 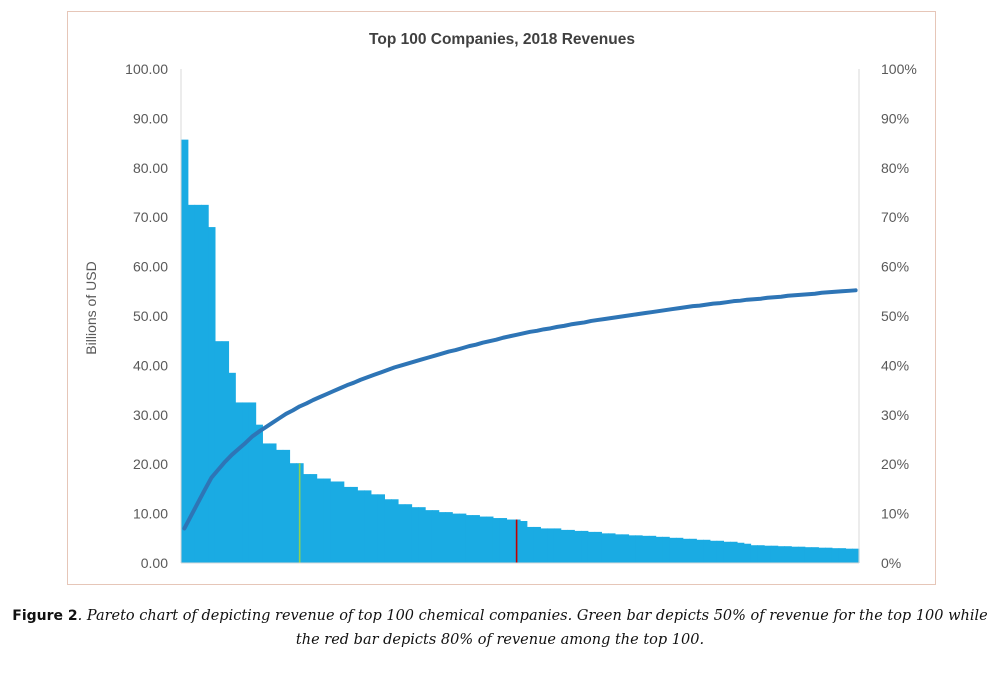 I want to click on left-tick-label: 50.00, so click(x=150, y=316).